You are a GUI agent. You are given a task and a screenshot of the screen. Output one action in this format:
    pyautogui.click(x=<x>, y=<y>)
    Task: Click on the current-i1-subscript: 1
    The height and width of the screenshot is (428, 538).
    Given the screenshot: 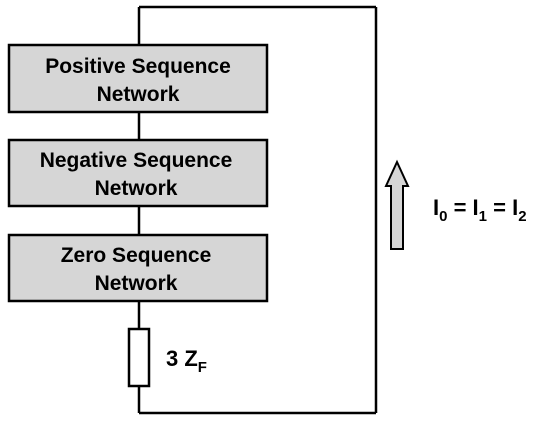 What is the action you would take?
    pyautogui.click(x=483, y=216)
    